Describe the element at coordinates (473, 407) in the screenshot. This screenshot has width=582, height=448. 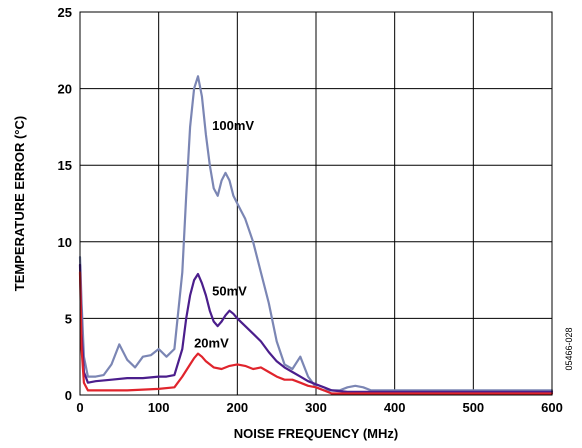
I see `x-tick-label: 500` at that location.